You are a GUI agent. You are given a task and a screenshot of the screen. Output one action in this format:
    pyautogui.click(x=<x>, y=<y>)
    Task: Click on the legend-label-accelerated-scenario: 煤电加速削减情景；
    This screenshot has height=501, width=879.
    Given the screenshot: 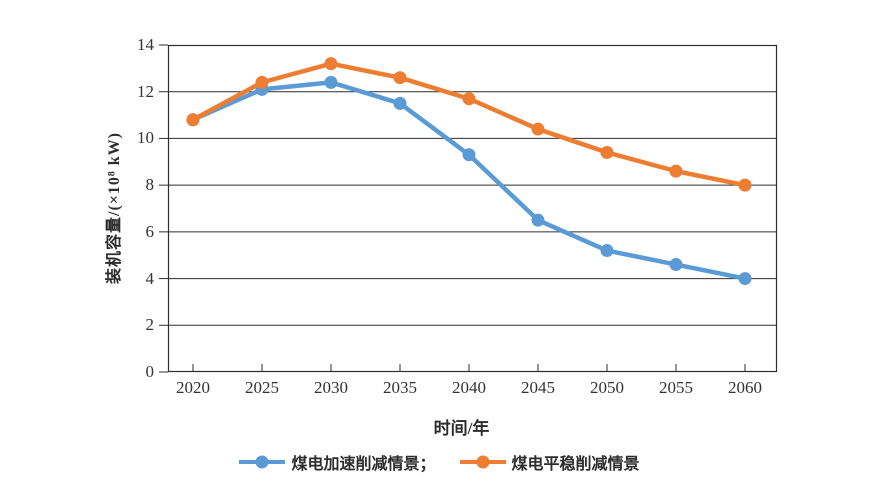 What is the action you would take?
    pyautogui.click(x=363, y=464)
    